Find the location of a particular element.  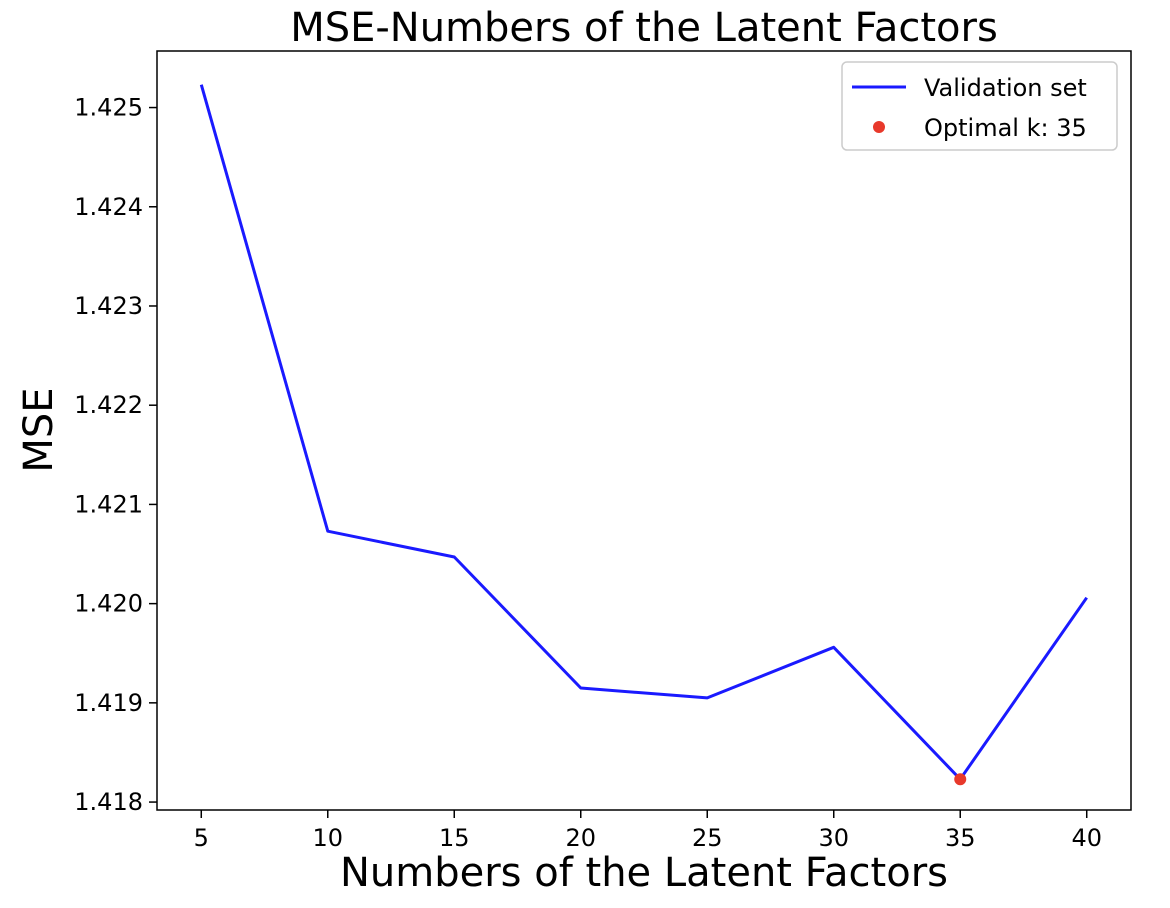

y-axis-label: MSE is located at coordinates (39, 429).